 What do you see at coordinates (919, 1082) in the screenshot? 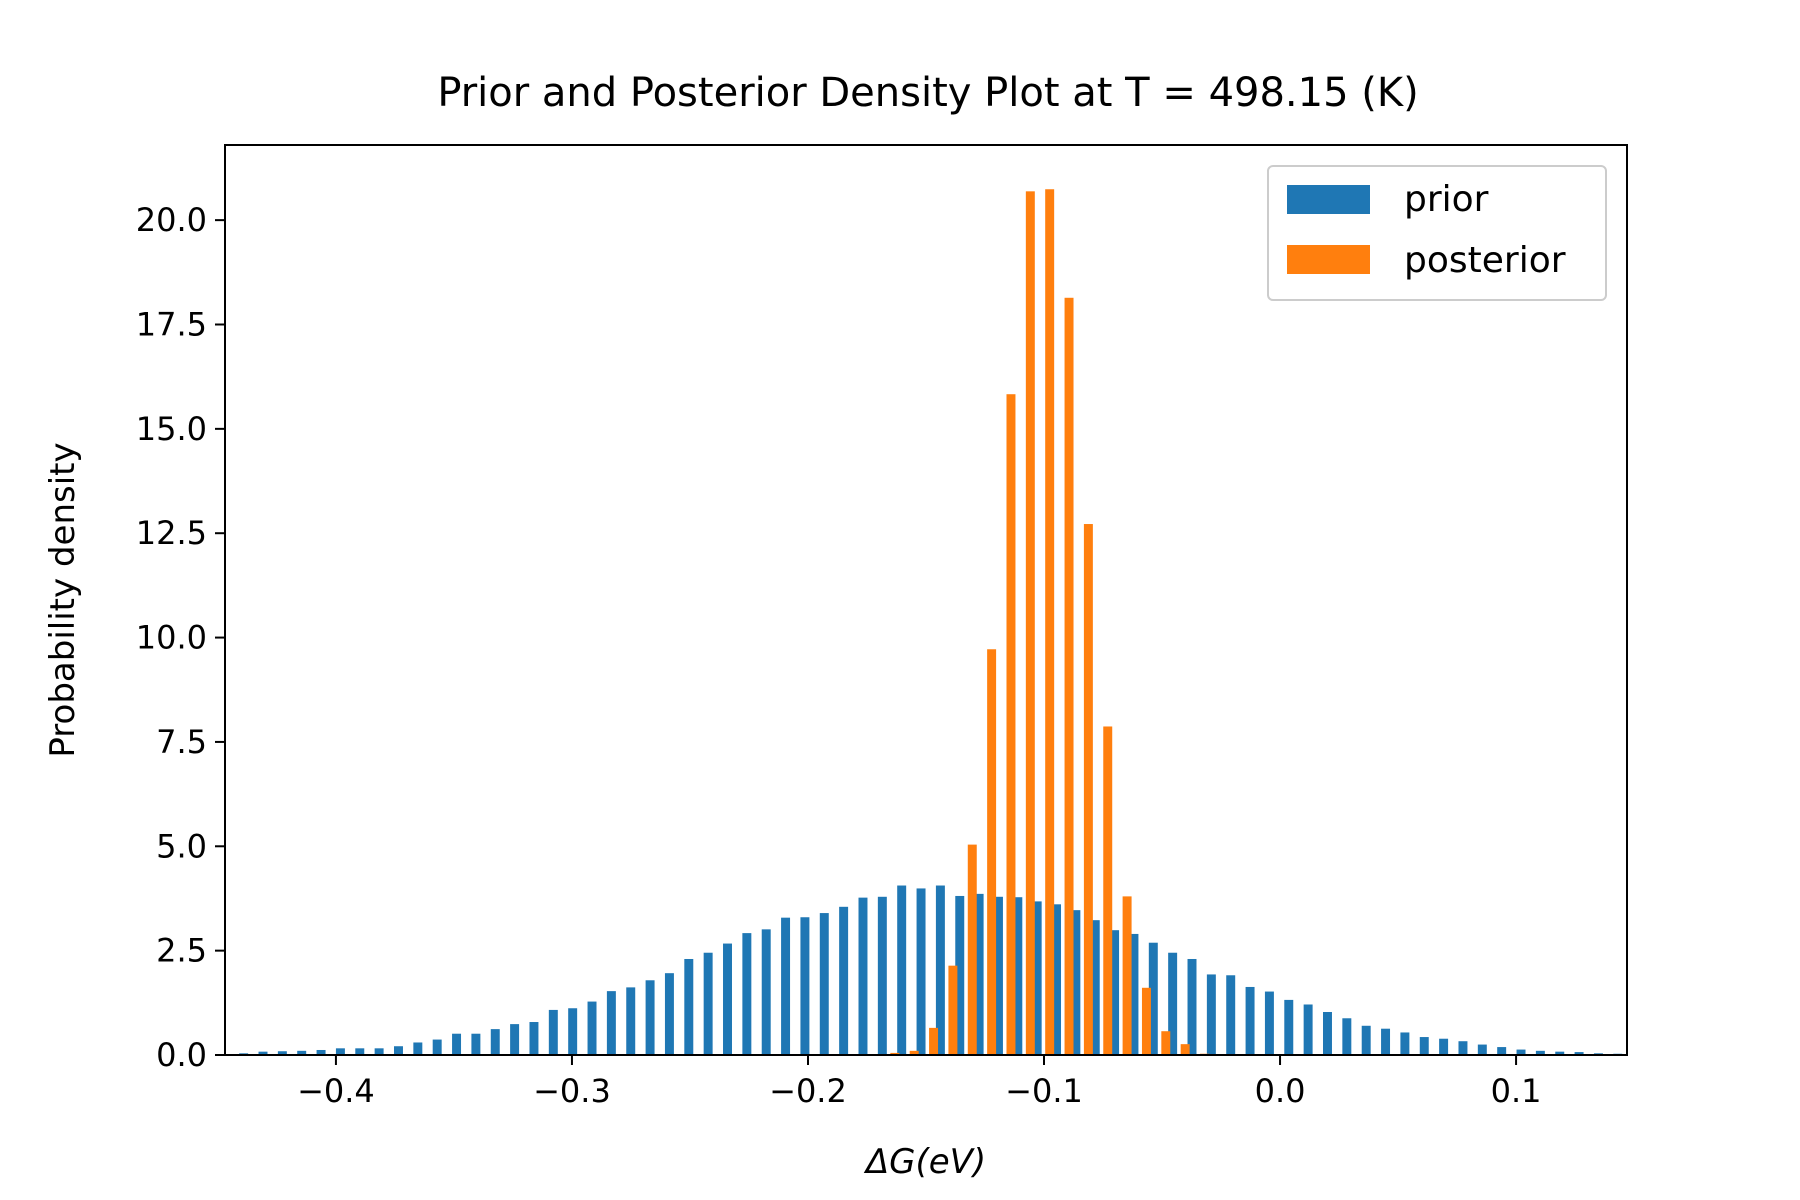
I see `x-axis-ticks: −0.4 −0.3 −0.2 −0.1 0.0 0.1` at bounding box center [919, 1082].